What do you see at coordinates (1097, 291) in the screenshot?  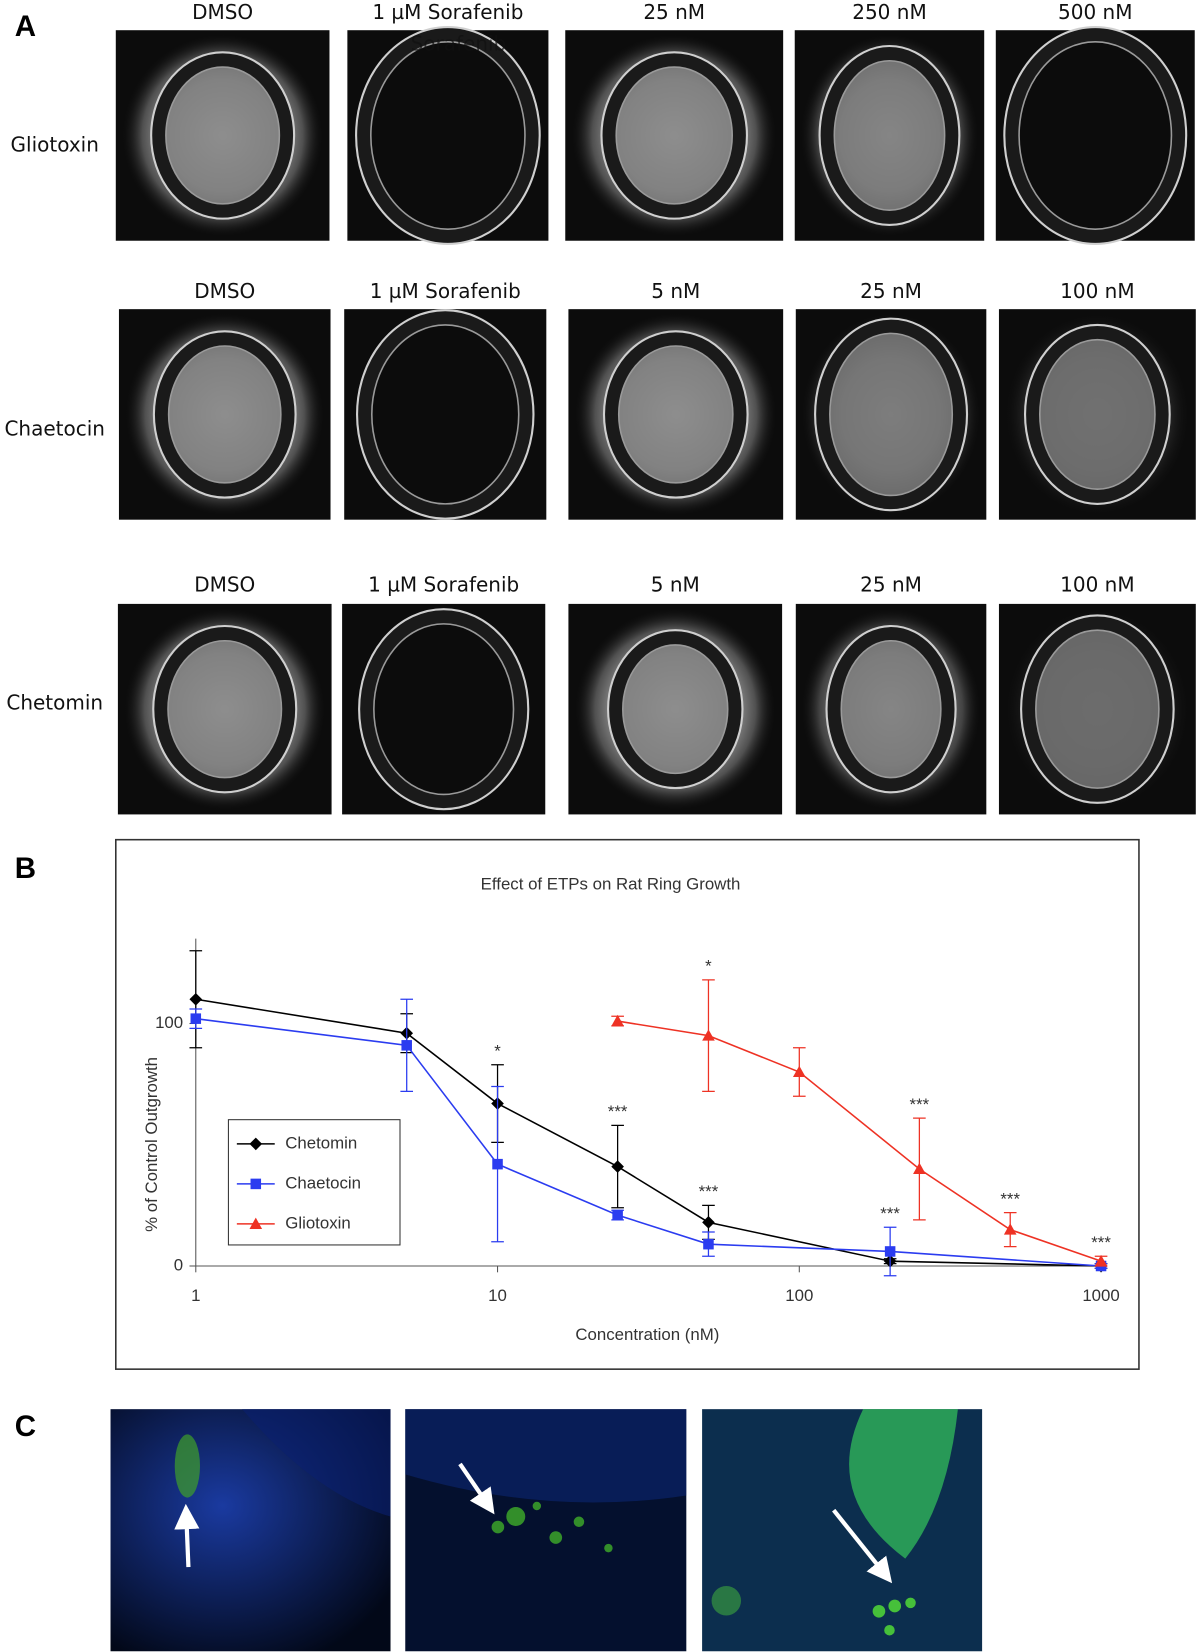 I see `column-label: 100 nM` at bounding box center [1097, 291].